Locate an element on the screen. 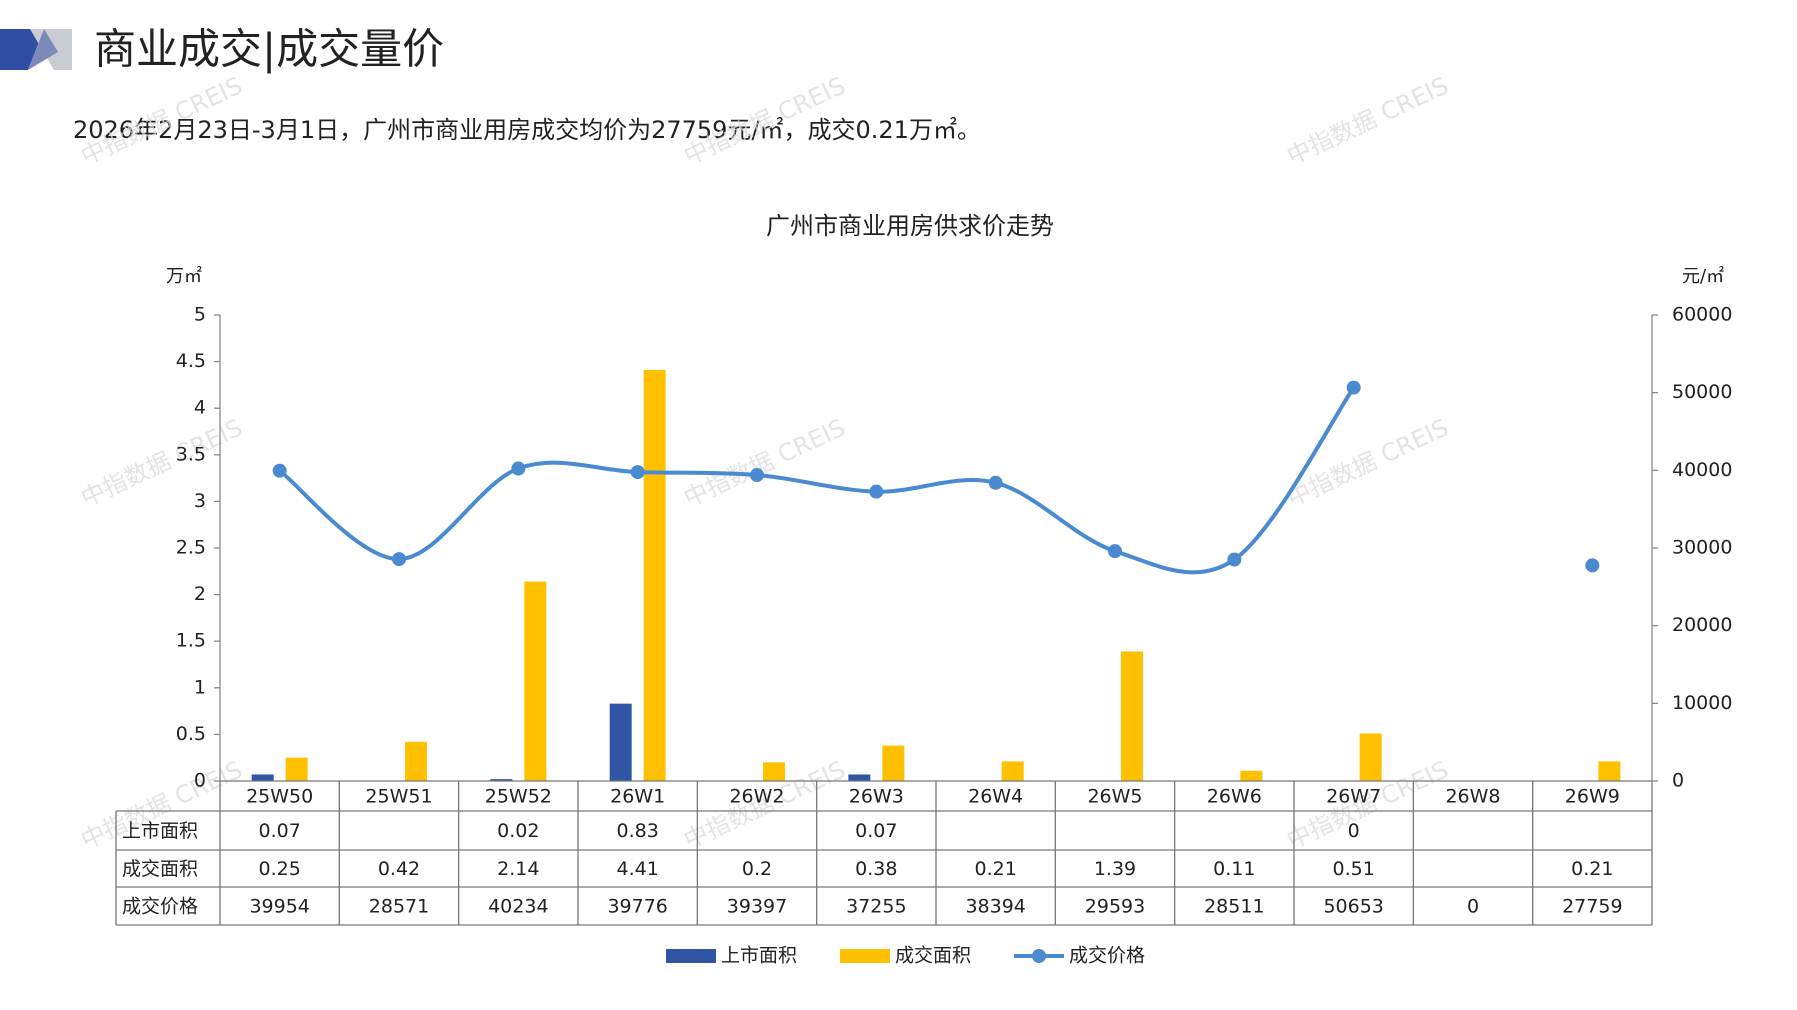 This screenshot has width=1797, height=1010. y-tick-label: 4.5 is located at coordinates (191, 361).